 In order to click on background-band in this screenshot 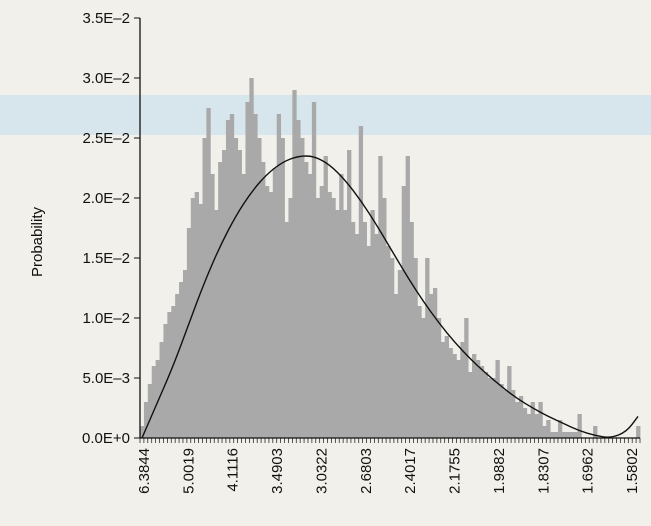, I will do `click(325, 115)`.